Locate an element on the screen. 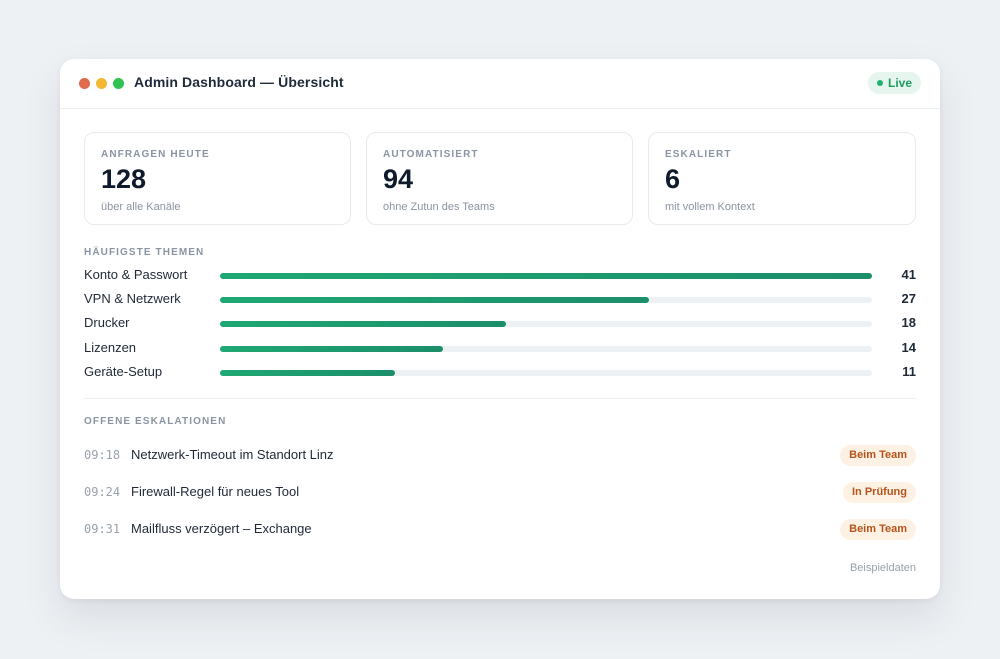 This screenshot has height=659, width=1000. topic-label: VPN & Netzwerk is located at coordinates (132, 298).